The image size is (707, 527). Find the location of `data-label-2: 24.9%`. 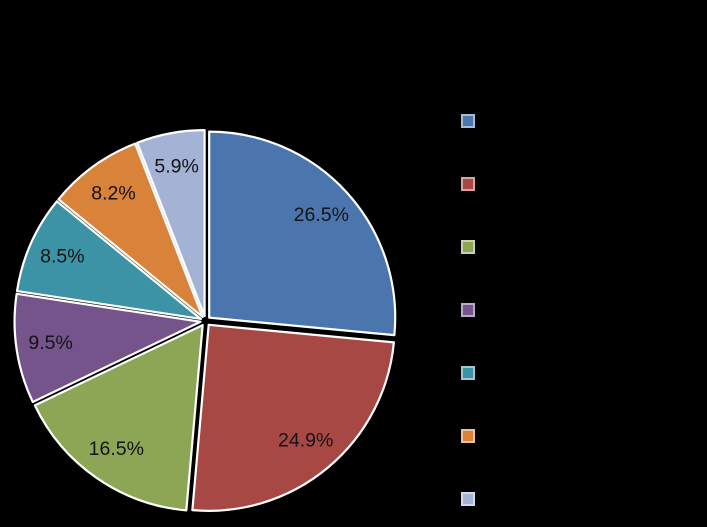

data-label-2: 24.9% is located at coordinates (305, 440).